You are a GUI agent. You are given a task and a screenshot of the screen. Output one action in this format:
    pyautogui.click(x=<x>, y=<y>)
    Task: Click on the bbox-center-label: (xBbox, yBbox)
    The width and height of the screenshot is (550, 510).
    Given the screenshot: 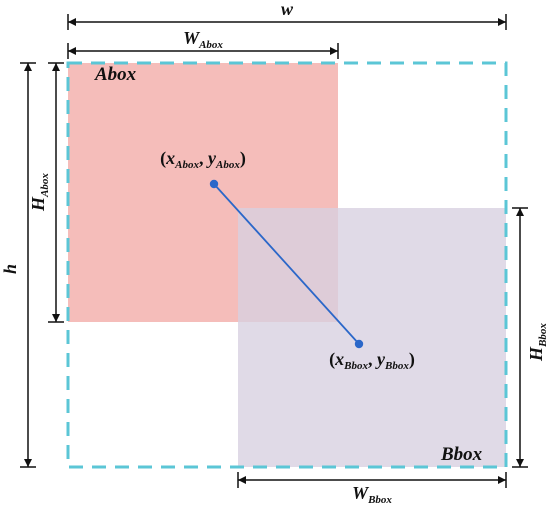 What is the action you would take?
    pyautogui.click(x=372, y=360)
    